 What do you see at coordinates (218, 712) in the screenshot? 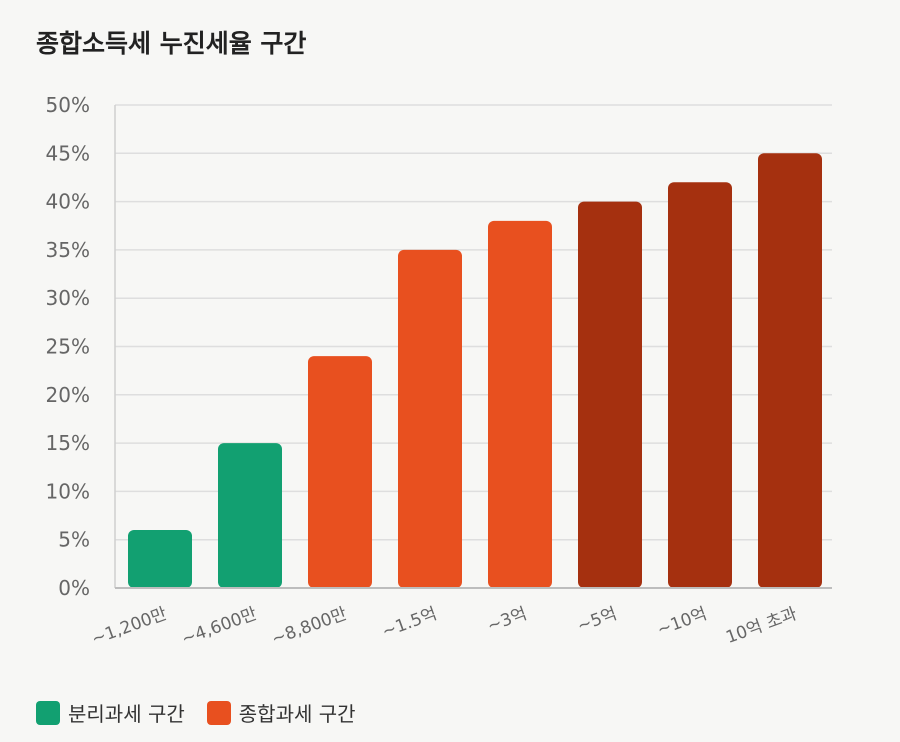
I see `legend-swatch-comprehensive` at bounding box center [218, 712].